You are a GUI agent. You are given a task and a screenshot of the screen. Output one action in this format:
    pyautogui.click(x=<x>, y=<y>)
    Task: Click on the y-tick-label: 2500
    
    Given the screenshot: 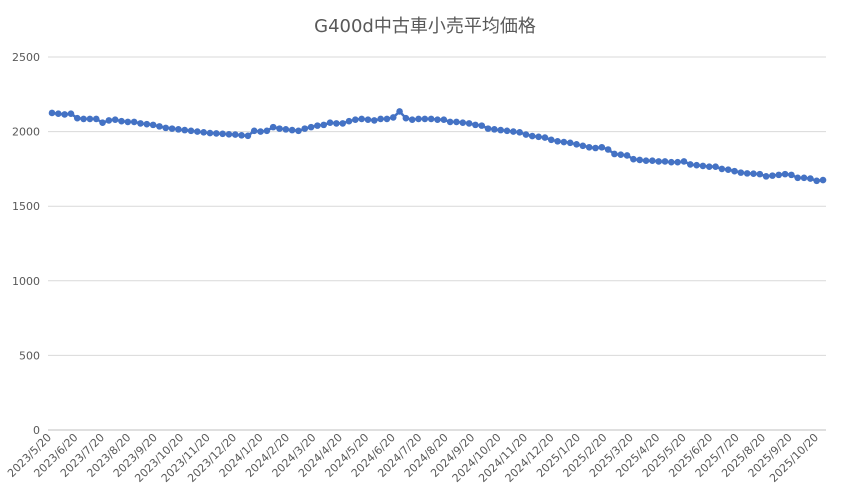 What is the action you would take?
    pyautogui.click(x=26, y=57)
    